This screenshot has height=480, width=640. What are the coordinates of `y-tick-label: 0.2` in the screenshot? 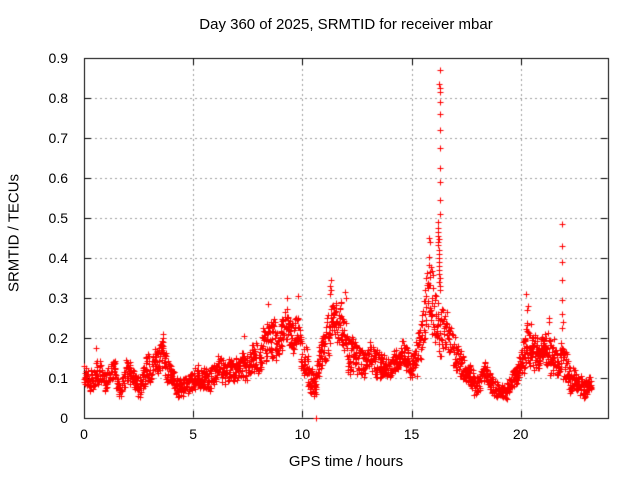 It's located at (58, 338).